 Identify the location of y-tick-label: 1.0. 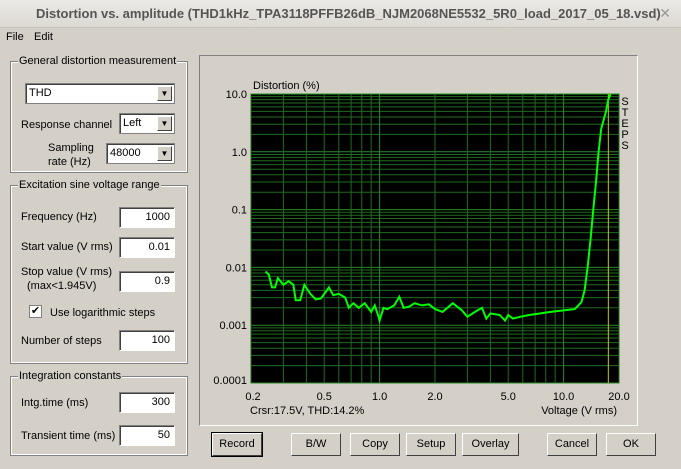
(239, 153).